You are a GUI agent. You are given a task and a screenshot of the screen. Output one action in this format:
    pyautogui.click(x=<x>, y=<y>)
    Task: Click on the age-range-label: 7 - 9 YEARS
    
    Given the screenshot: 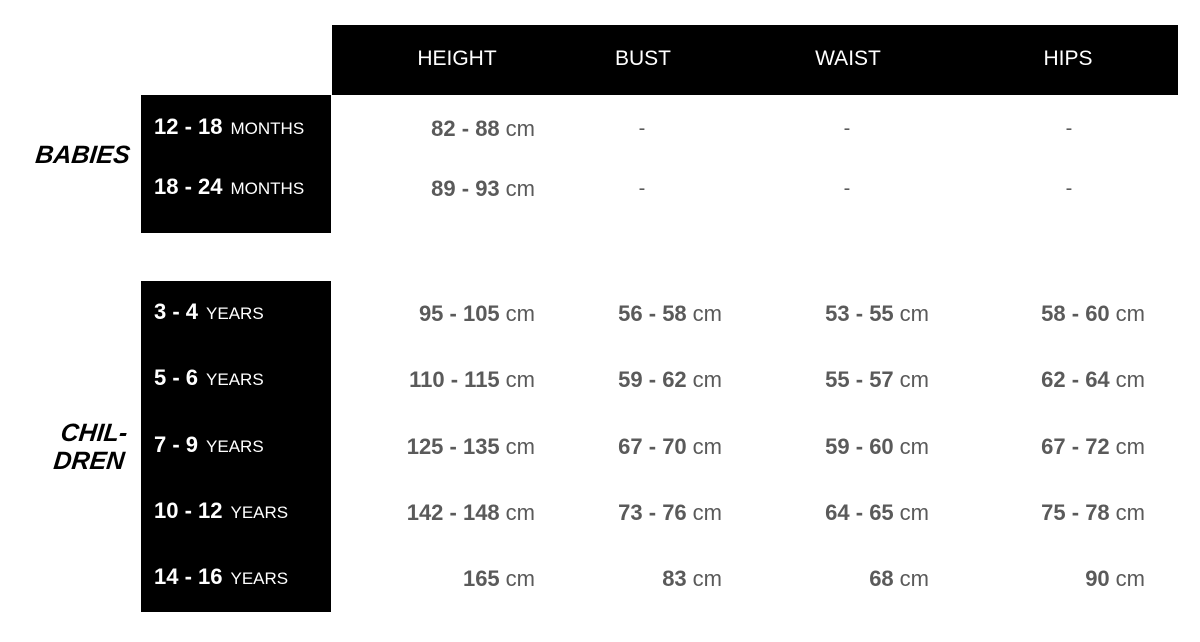 What is the action you would take?
    pyautogui.click(x=209, y=445)
    